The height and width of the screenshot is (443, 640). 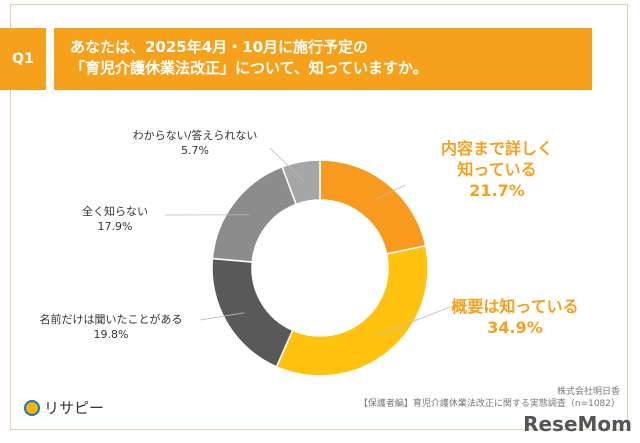 I want to click on label-detailed: 内容まで詳しく 知っている 21.7%, so click(x=496, y=169).